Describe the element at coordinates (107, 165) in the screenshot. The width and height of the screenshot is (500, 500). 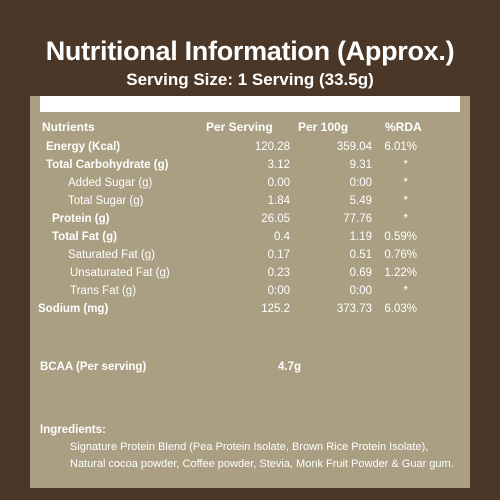
I see `nutrient-name: Total Carbohydrate (g)` at that location.